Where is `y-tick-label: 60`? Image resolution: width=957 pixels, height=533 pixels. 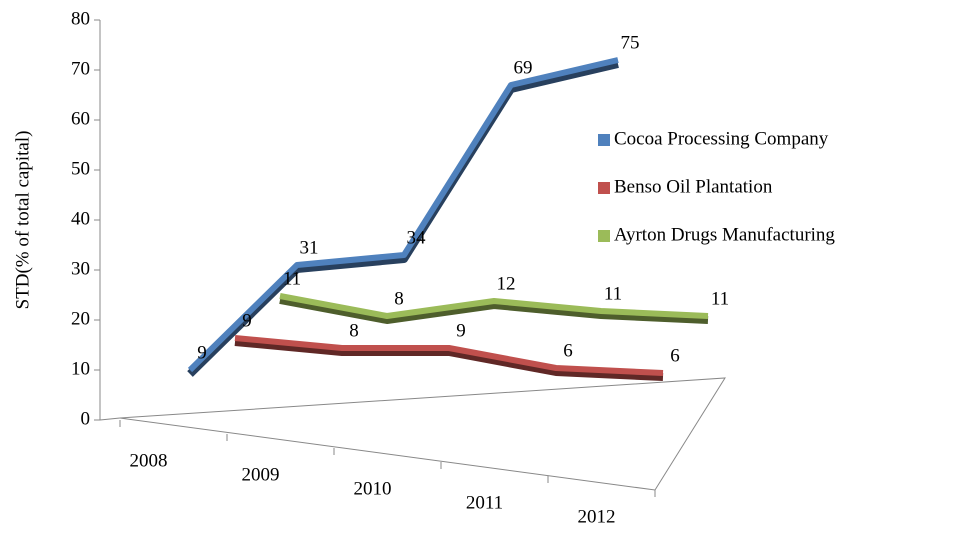
y-tick-label: 60 is located at coordinates (80, 118).